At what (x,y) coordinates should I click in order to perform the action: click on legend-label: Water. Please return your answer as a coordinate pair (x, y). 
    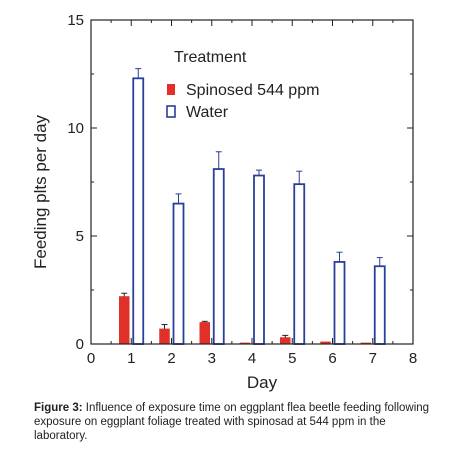
    Looking at the image, I should click on (207, 112).